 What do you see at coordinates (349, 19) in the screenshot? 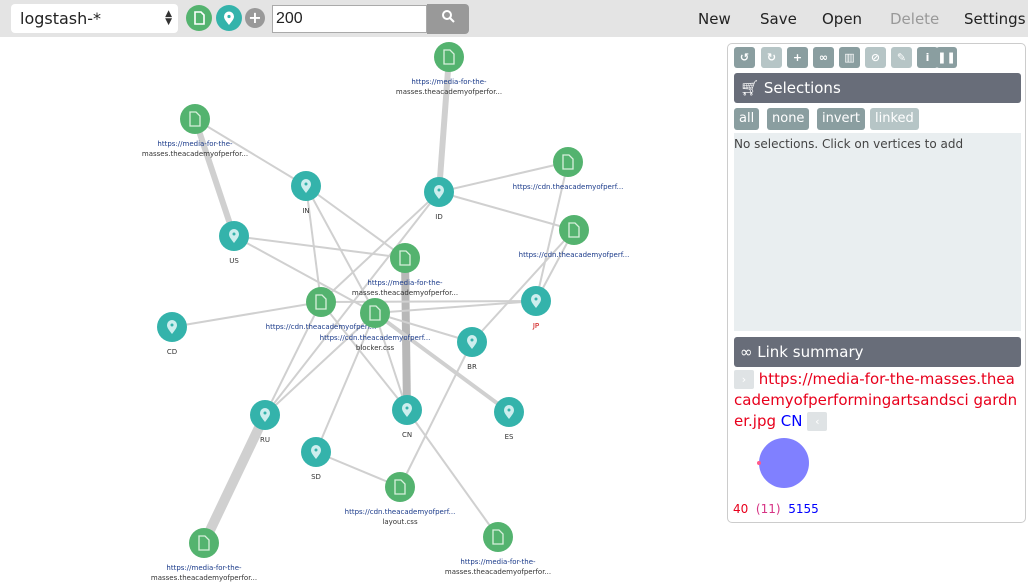
I see `search-input` at bounding box center [349, 19].